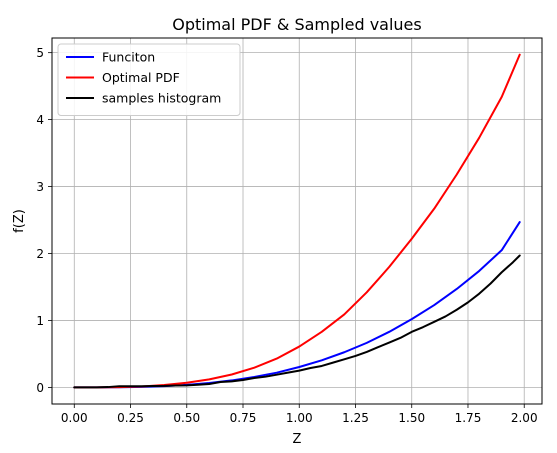 The width and height of the screenshot is (557, 453). Describe the element at coordinates (40, 254) in the screenshot. I see `y-tick-label-2: 2` at that location.